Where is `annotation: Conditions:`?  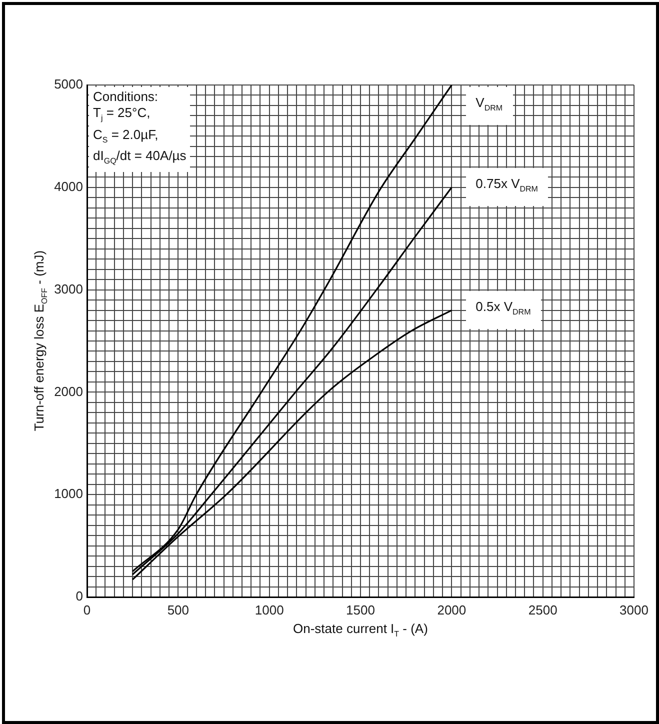
annotation: Conditions: is located at coordinates (125, 96).